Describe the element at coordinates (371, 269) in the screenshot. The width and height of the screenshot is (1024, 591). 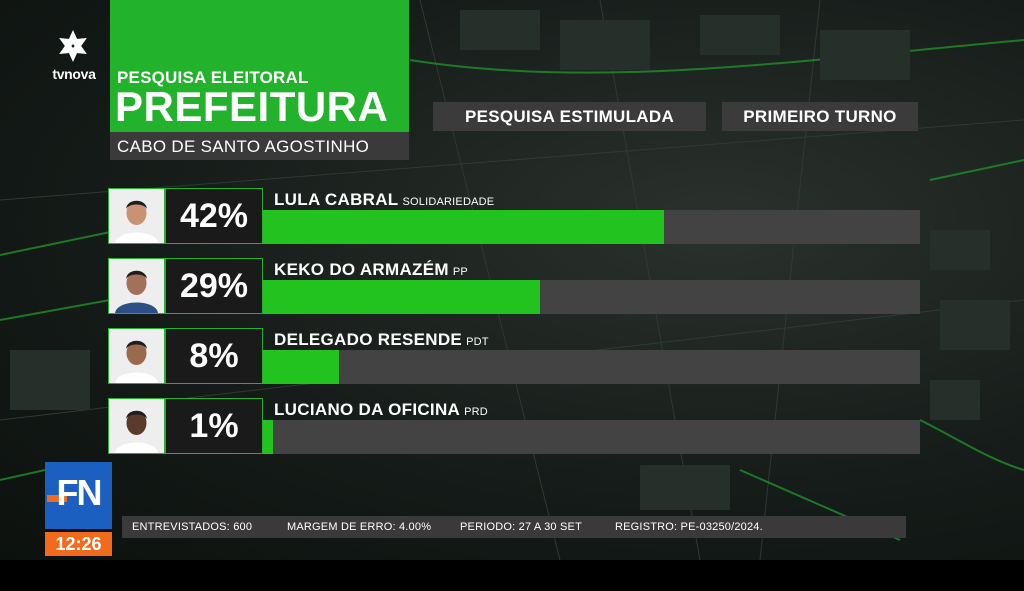
I see `candidate-name: KEKO DO ARMAZÉM PP` at that location.